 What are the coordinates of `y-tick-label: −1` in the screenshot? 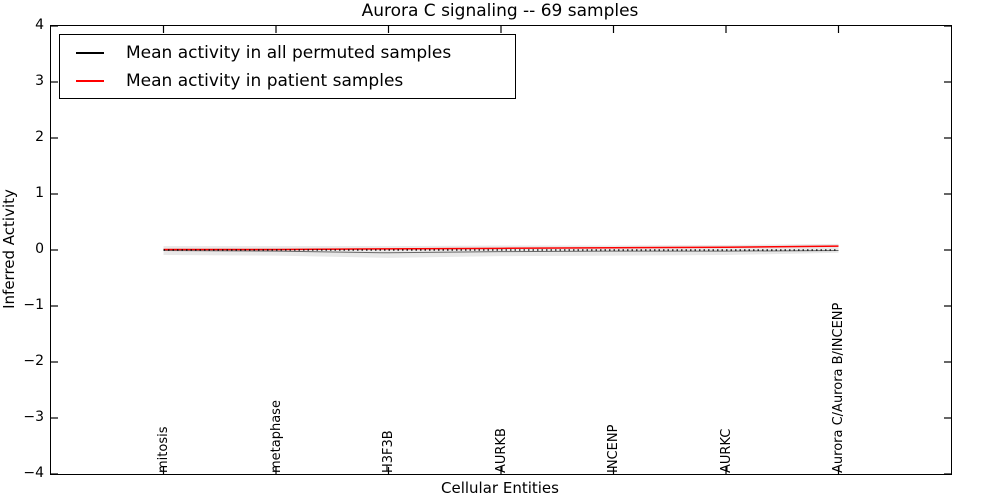 It's located at (33, 305).